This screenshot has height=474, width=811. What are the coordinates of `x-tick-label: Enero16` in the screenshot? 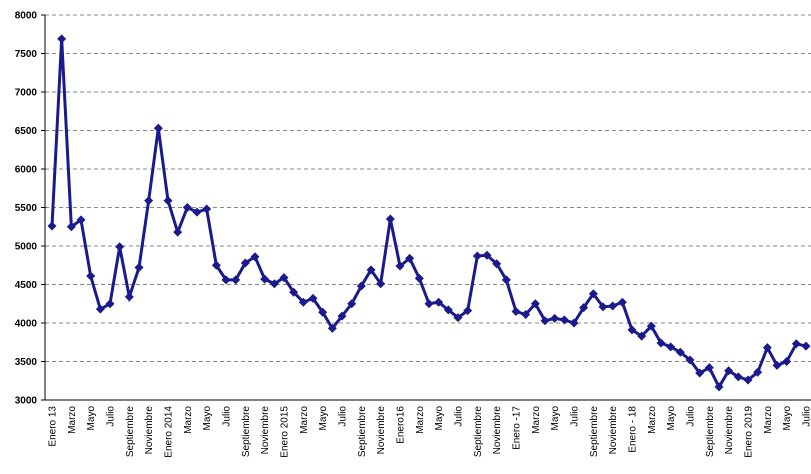 It's located at (401, 425).